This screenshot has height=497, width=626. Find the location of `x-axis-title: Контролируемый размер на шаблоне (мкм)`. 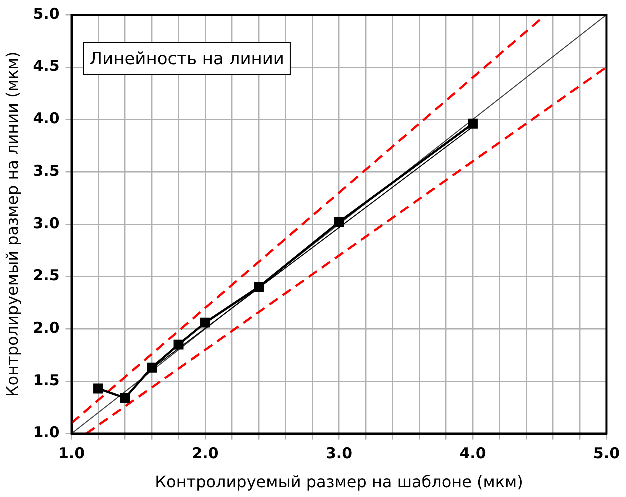

x-axis-title: Контролируемый размер на шаблоне (мкм) is located at coordinates (339, 482).